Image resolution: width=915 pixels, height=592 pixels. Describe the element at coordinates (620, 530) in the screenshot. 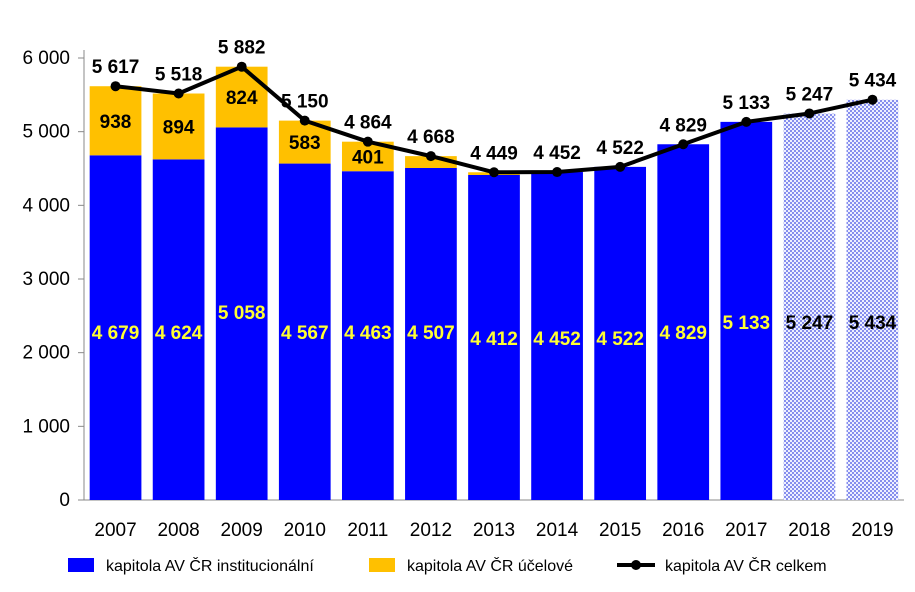

I see `x-tick-label: 2015` at that location.